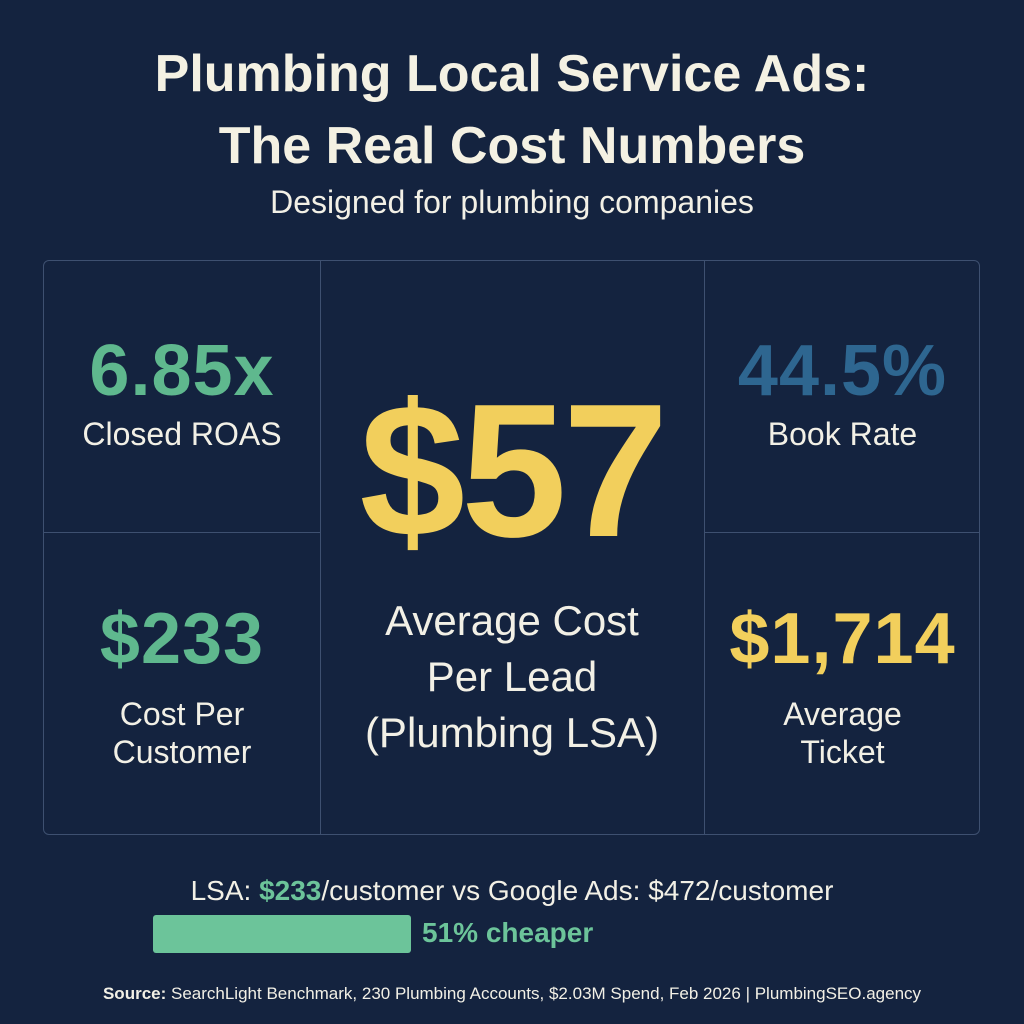  What do you see at coordinates (842, 371) in the screenshot?
I see `book-rate-value: 44.5%` at bounding box center [842, 371].